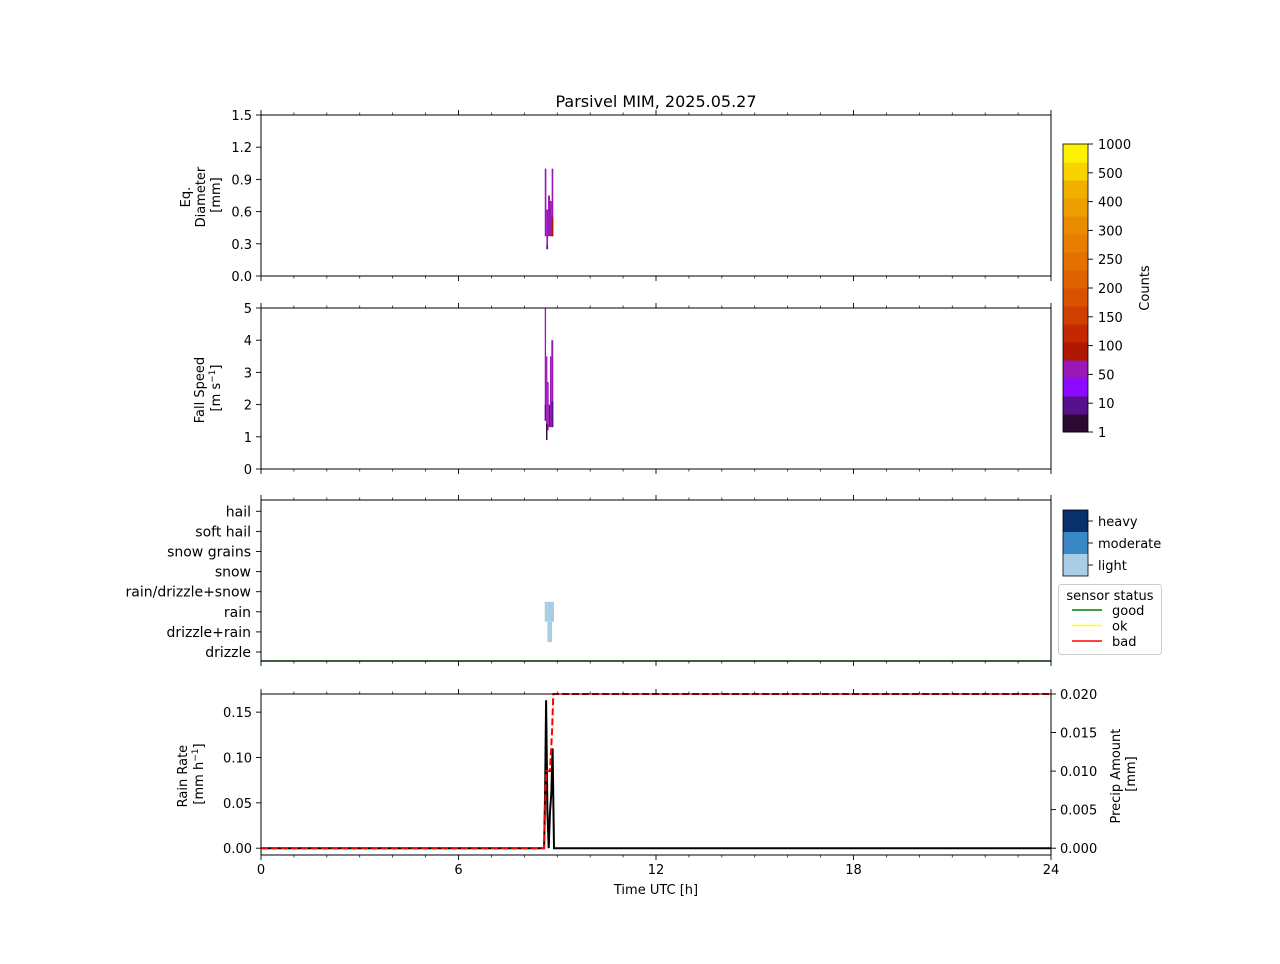  Describe the element at coordinates (228, 653) in the screenshot. I see `precip-type-label: drizzle` at that location.